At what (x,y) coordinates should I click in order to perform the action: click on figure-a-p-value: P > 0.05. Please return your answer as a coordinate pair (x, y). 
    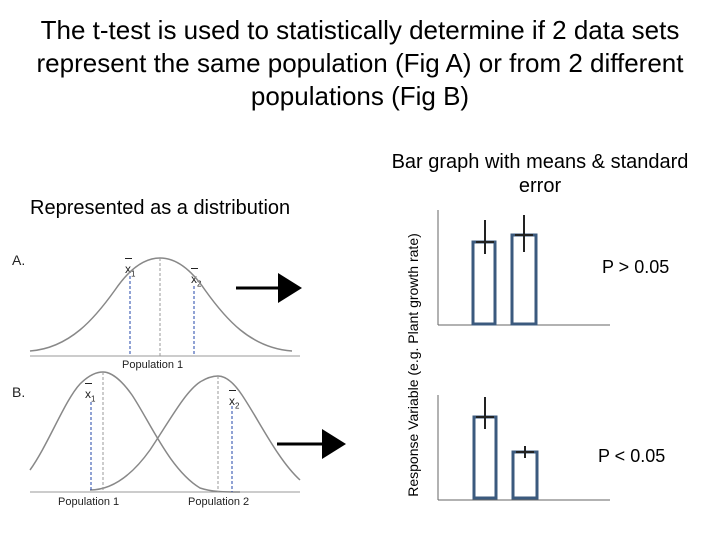
    Looking at the image, I should click on (636, 267).